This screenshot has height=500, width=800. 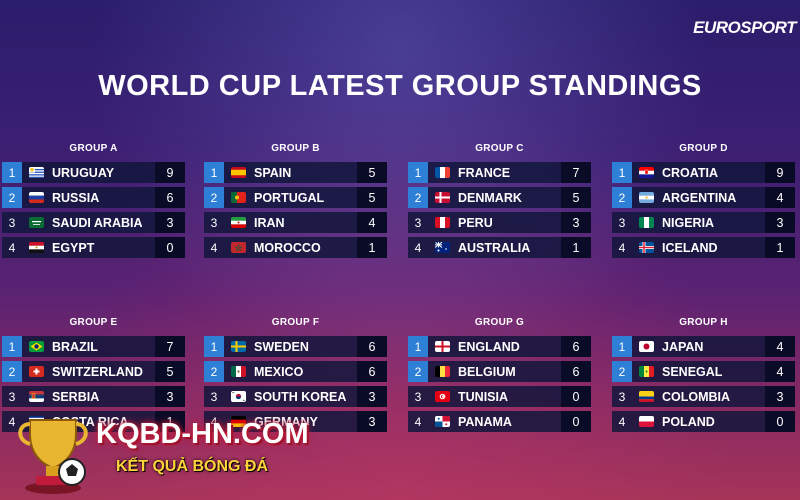 I want to click on australia-flag-icon, so click(x=442, y=247).